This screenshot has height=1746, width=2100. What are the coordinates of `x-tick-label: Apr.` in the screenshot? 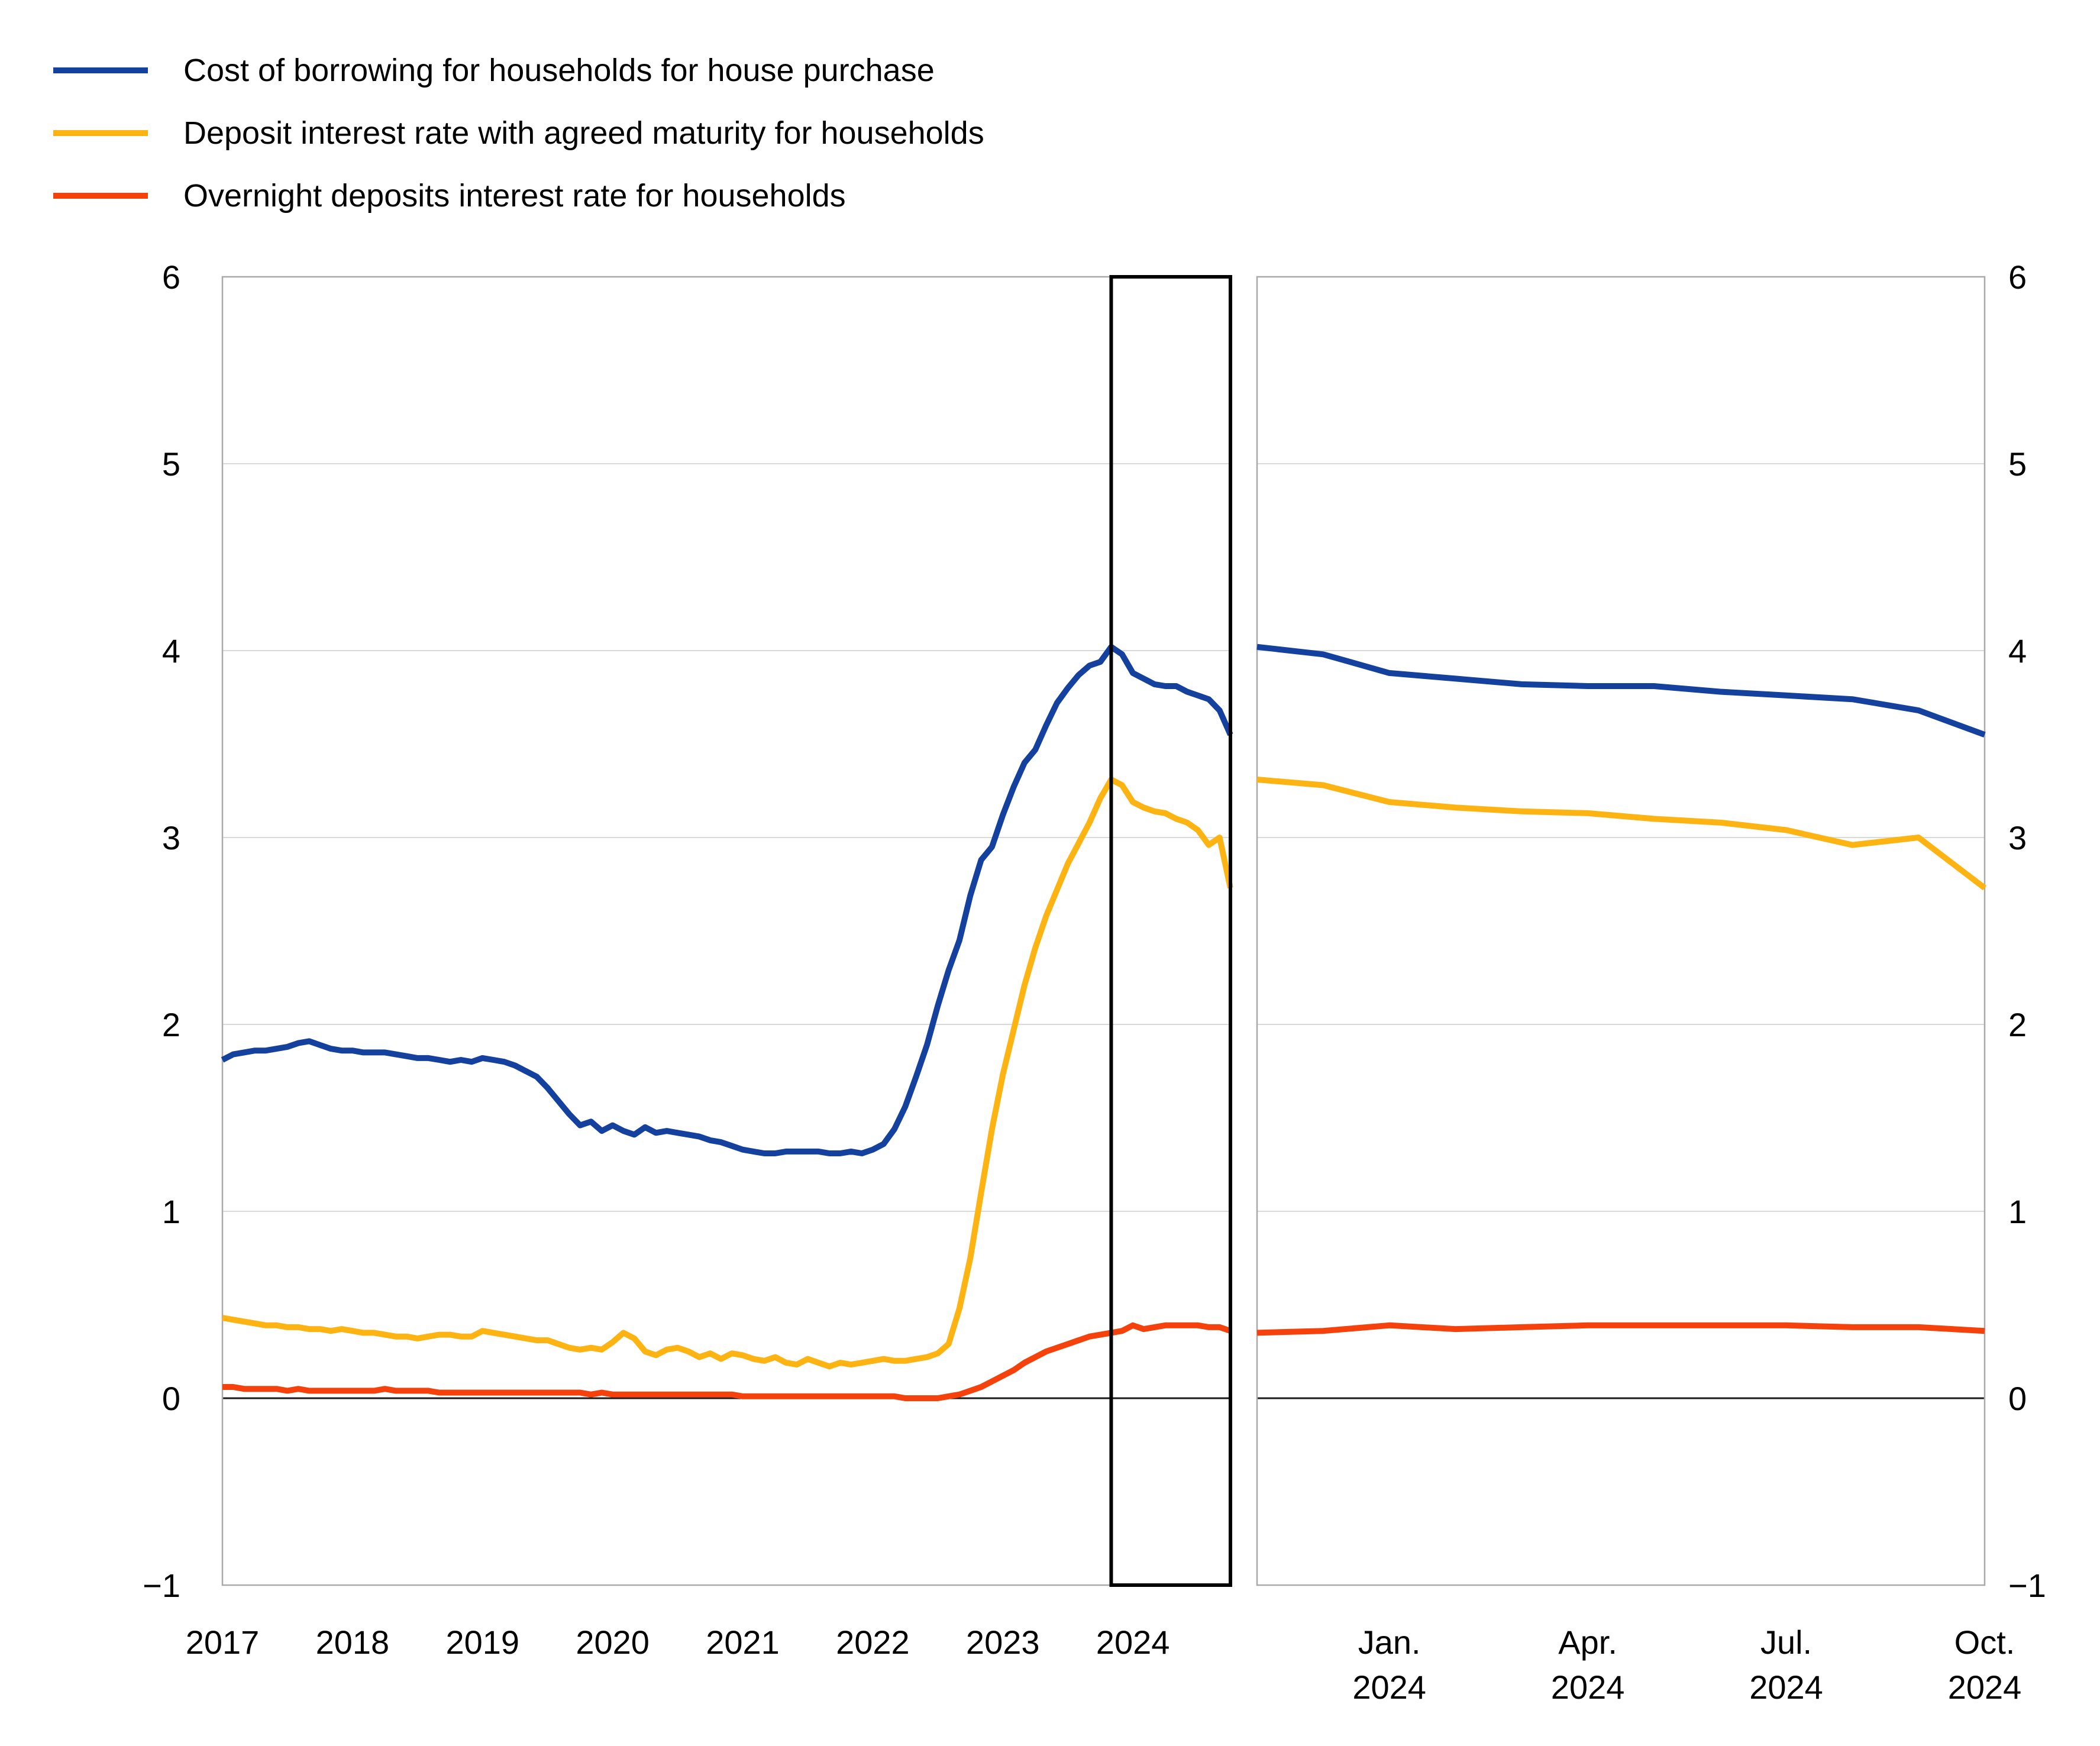 It's located at (1587, 1642).